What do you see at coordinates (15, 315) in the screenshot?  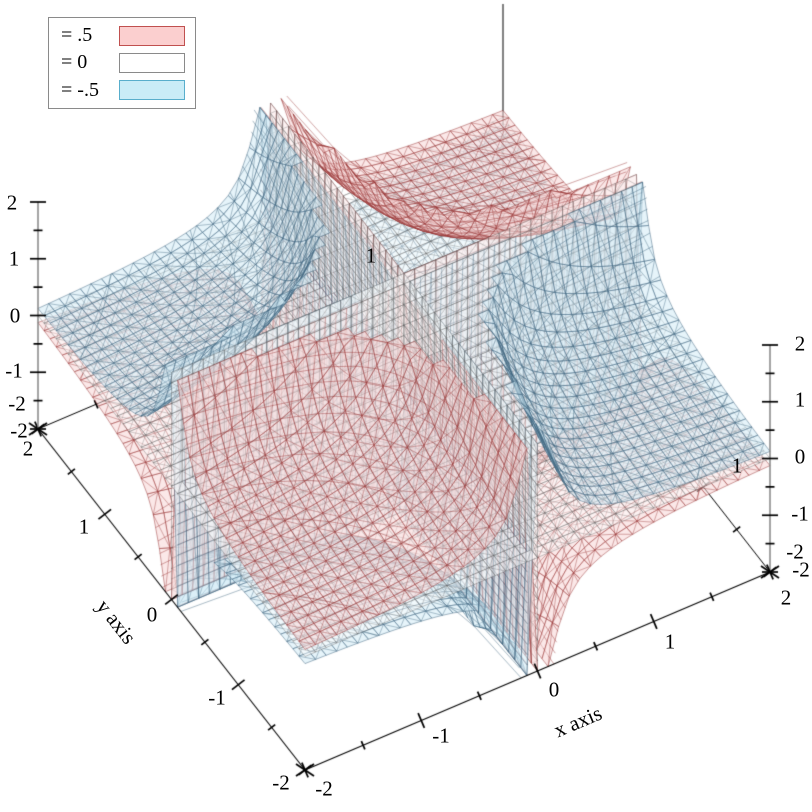 I see `z-axis-left-tick-label: 0` at bounding box center [15, 315].